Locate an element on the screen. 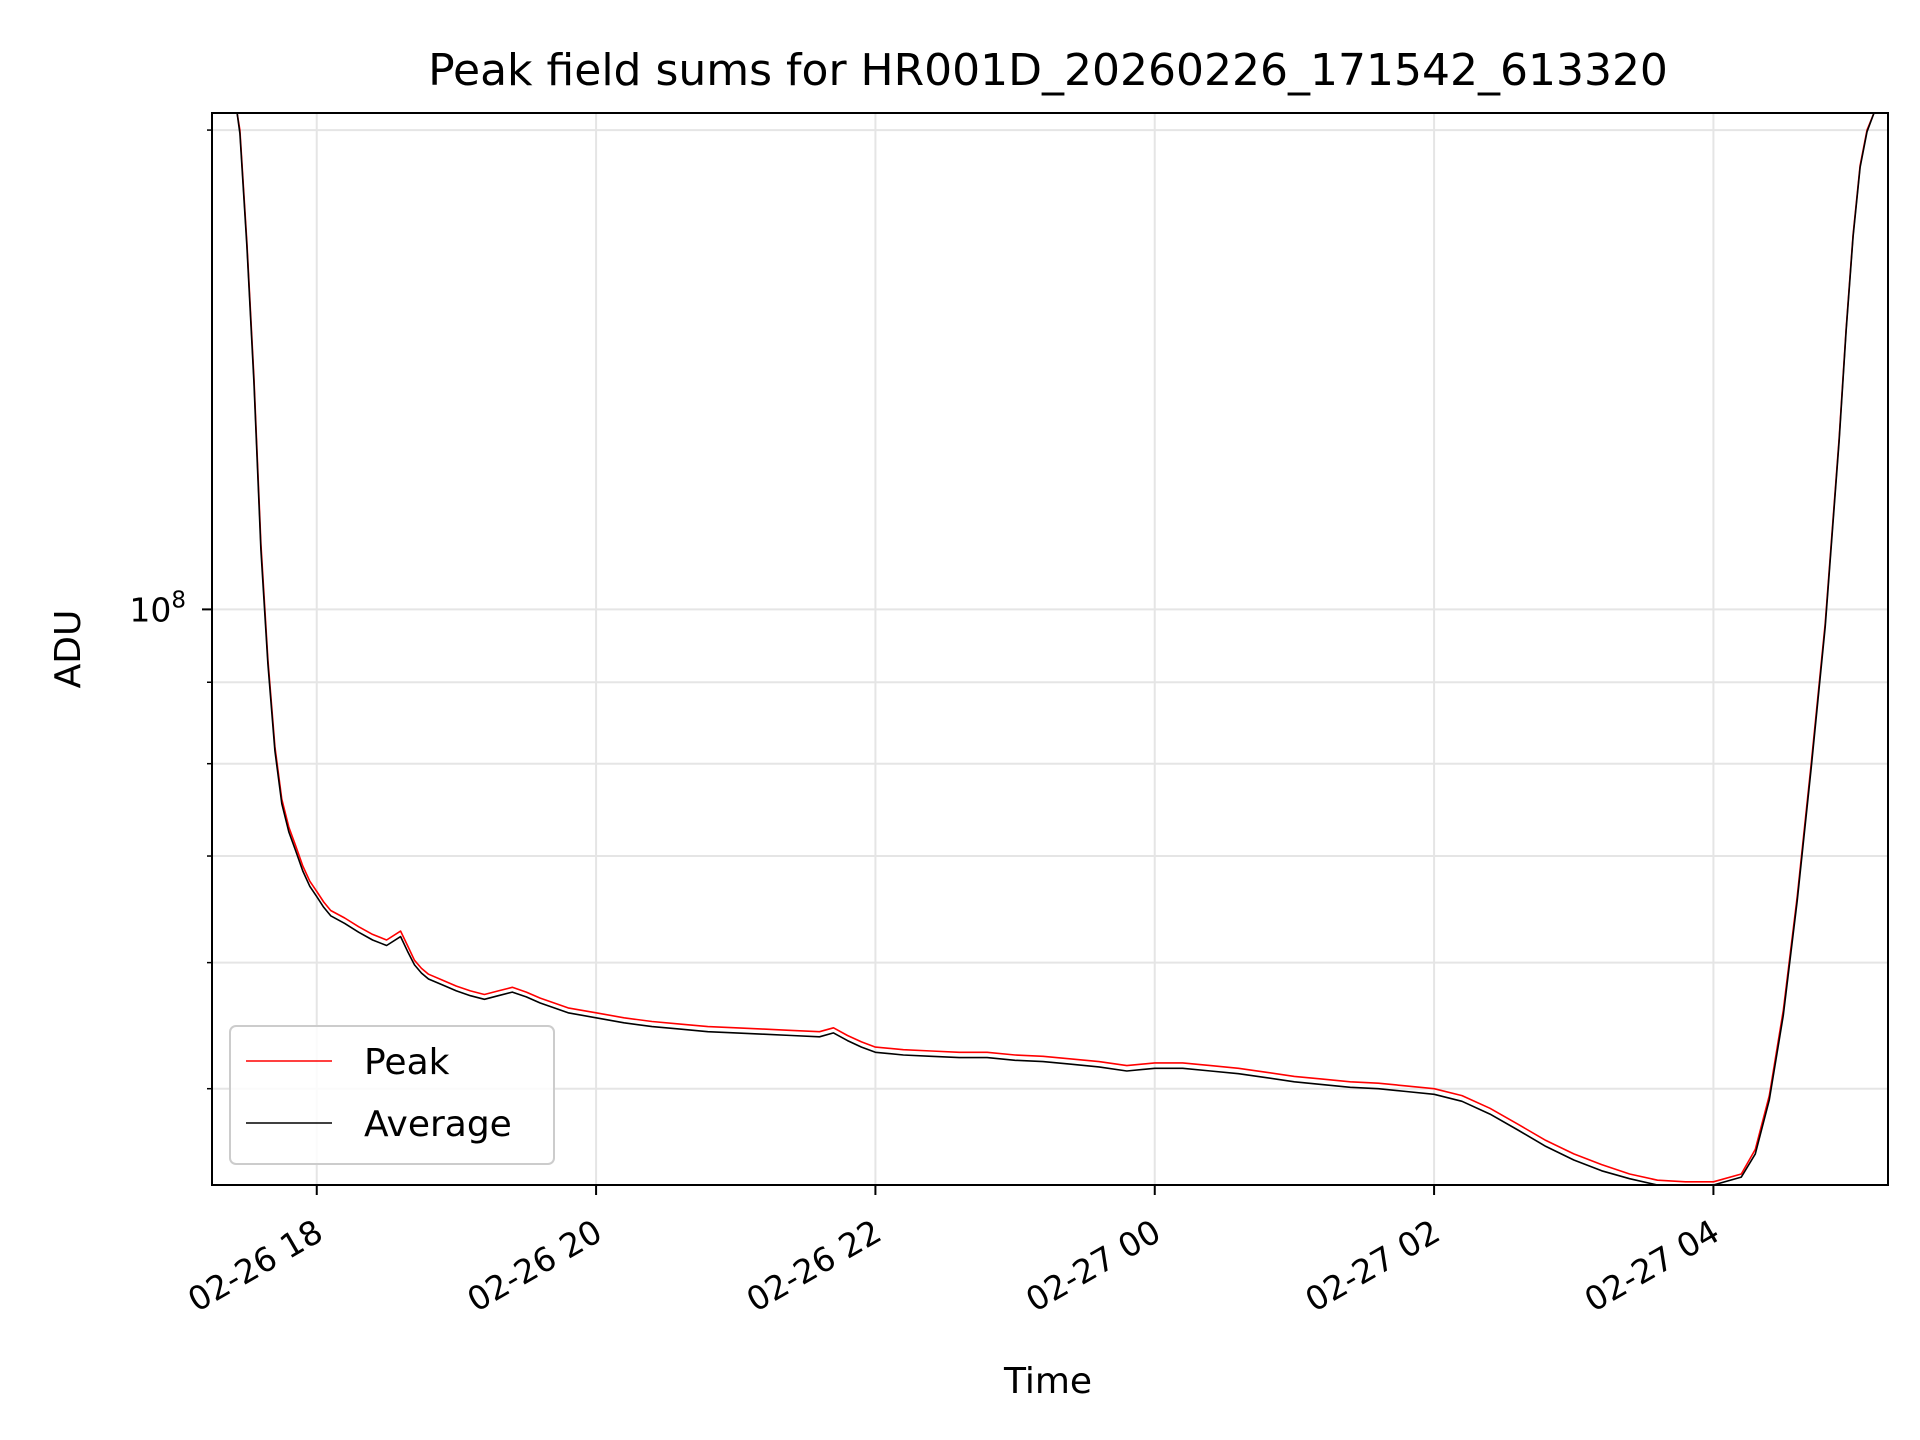  legend-label-peak: Peak is located at coordinates (407, 1062).